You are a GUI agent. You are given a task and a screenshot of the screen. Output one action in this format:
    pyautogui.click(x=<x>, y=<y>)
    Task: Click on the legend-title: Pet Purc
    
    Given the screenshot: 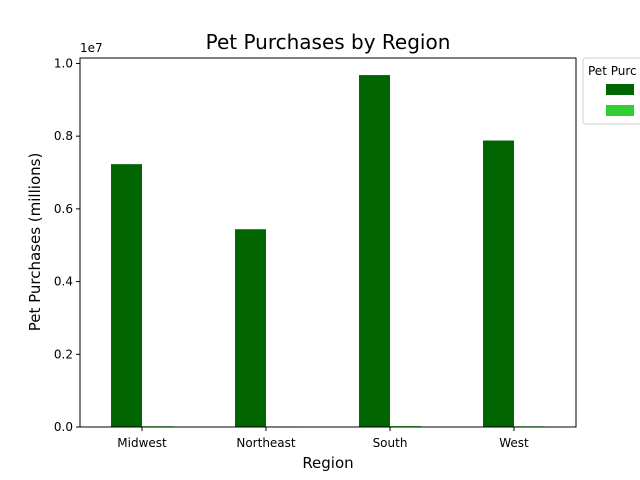 What is the action you would take?
    pyautogui.click(x=612, y=71)
    